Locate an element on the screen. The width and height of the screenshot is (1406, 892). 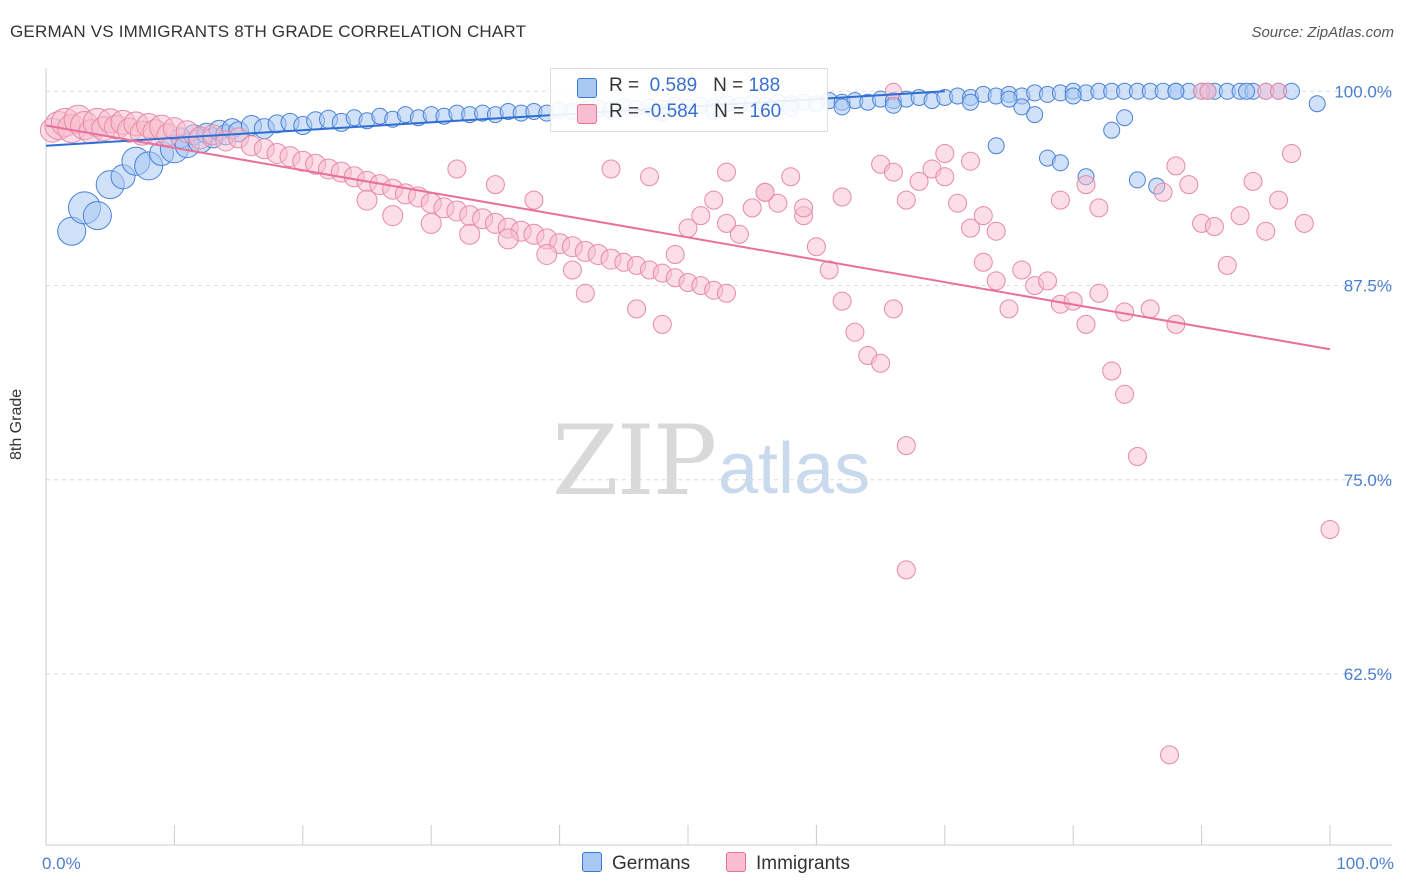
germans-n-value: 188 is located at coordinates (764, 85).